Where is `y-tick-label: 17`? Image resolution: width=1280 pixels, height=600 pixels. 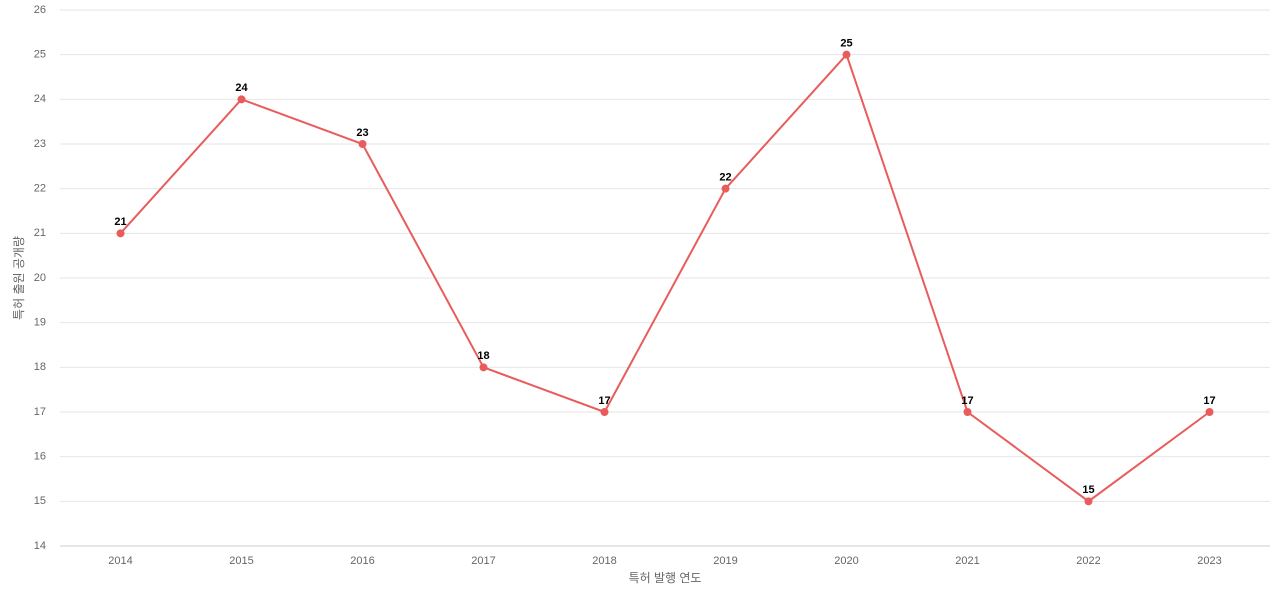
y-tick-label: 17 is located at coordinates (40, 412).